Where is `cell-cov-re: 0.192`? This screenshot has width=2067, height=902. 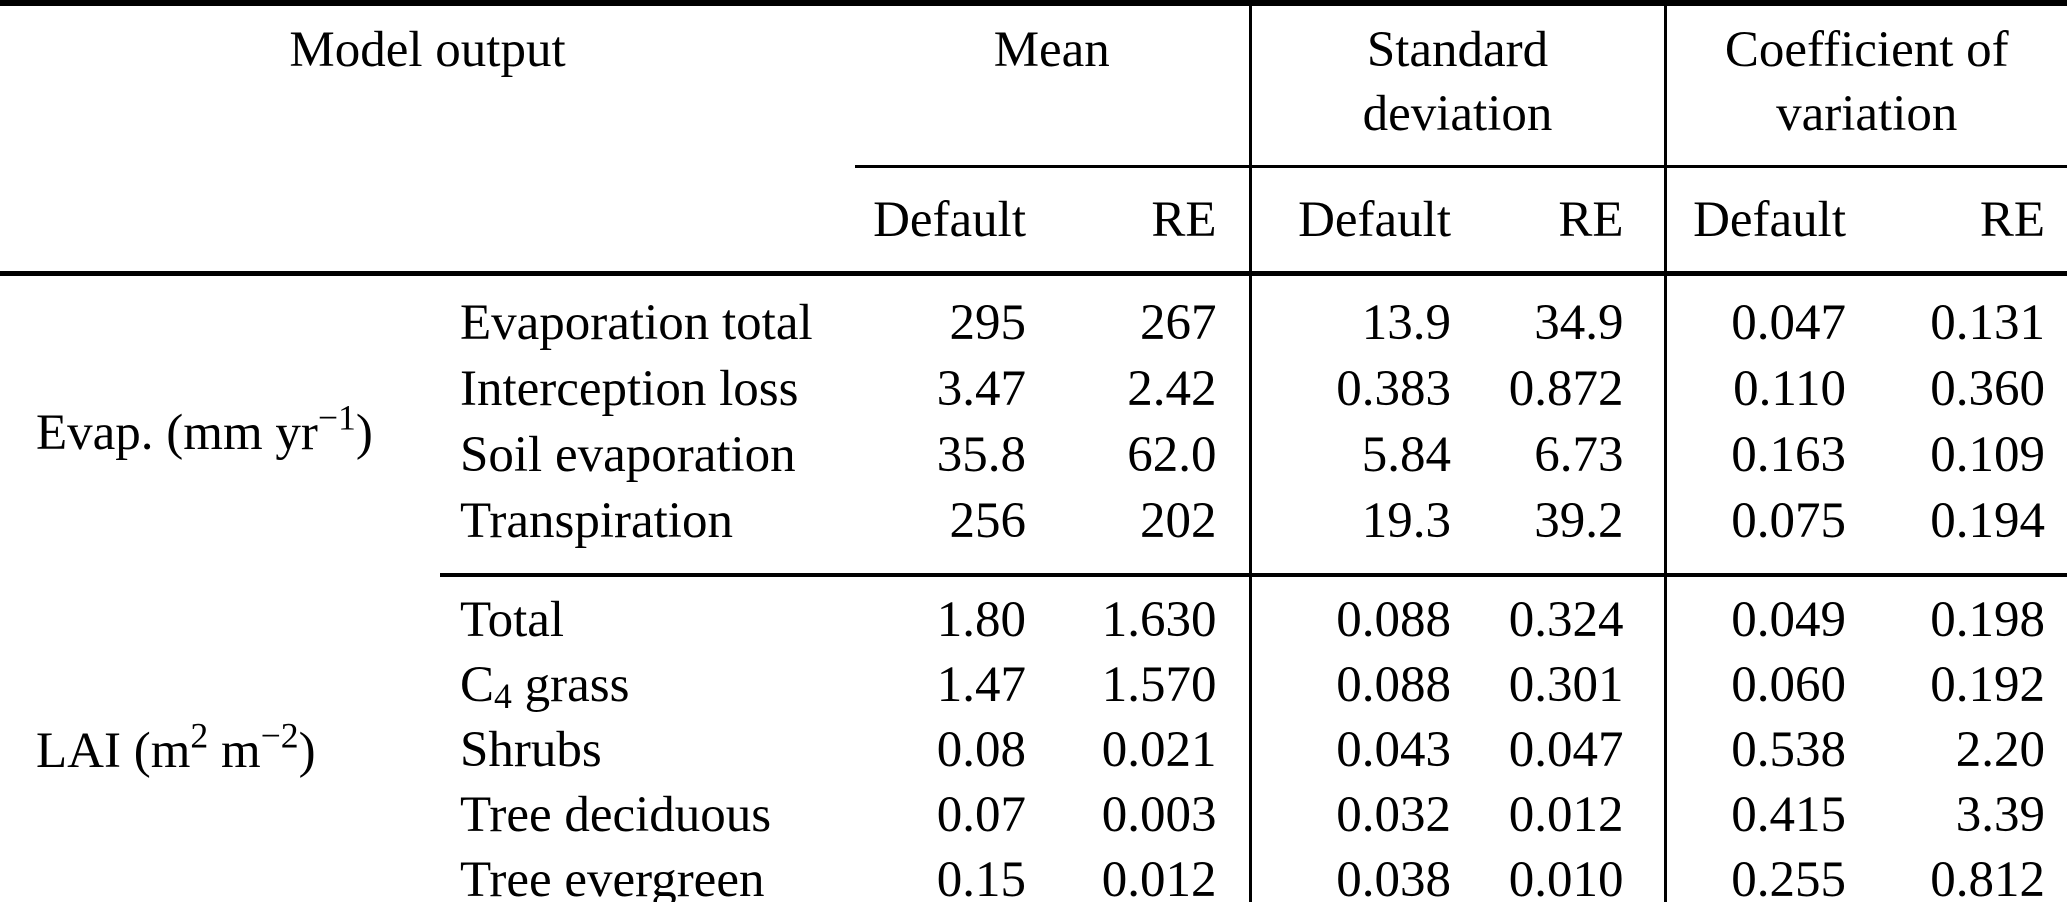
cell-cov-re: 0.192 is located at coordinates (1987, 684).